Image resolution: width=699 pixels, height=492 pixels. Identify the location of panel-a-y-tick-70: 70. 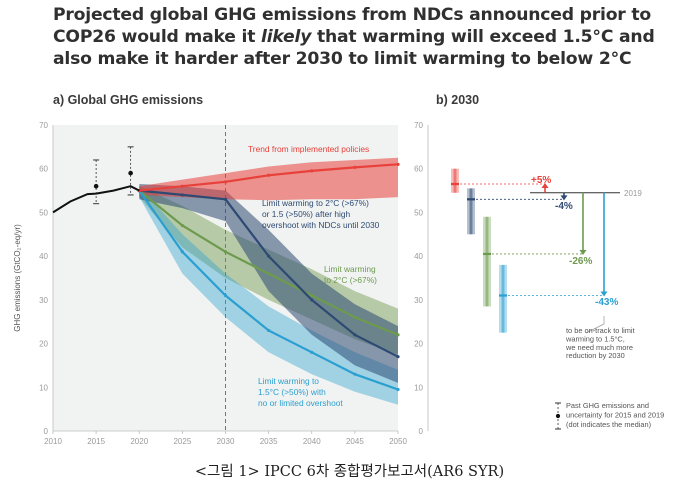
(43, 125).